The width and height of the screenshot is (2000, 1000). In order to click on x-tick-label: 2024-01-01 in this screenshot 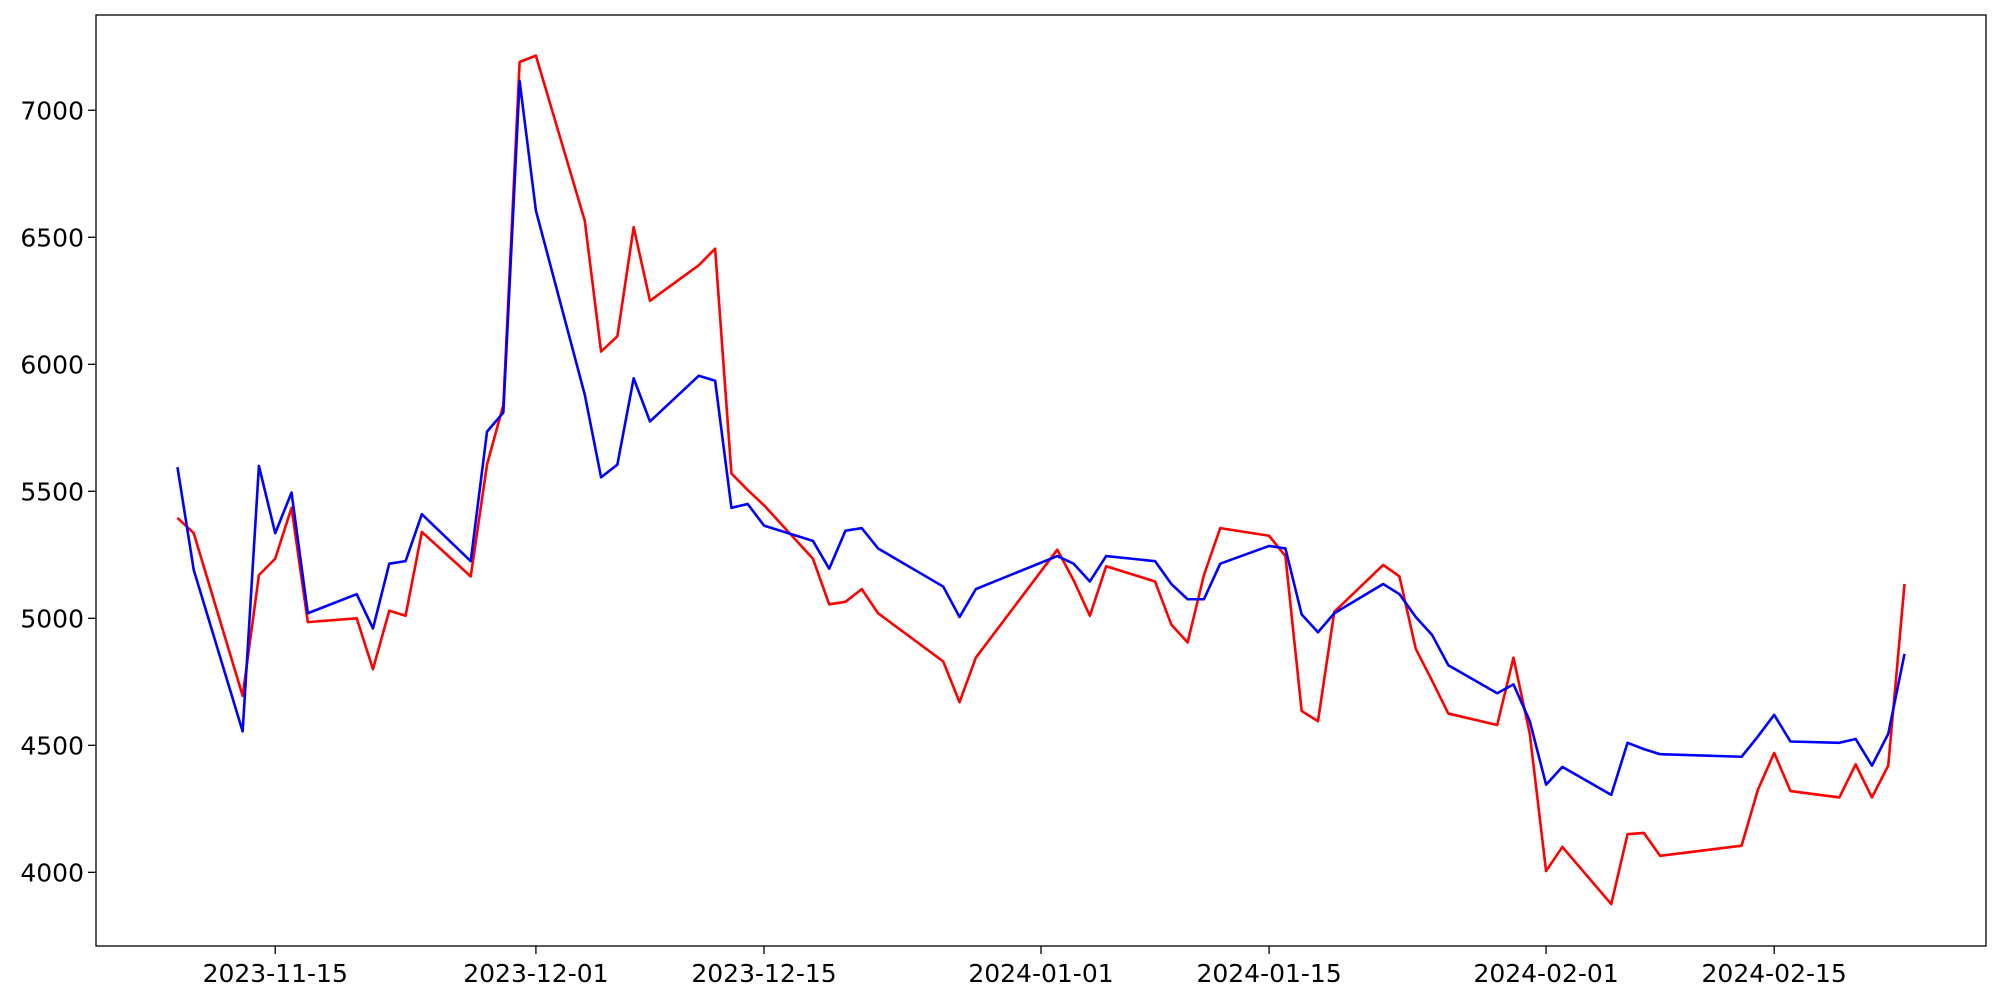, I will do `click(1040, 973)`.